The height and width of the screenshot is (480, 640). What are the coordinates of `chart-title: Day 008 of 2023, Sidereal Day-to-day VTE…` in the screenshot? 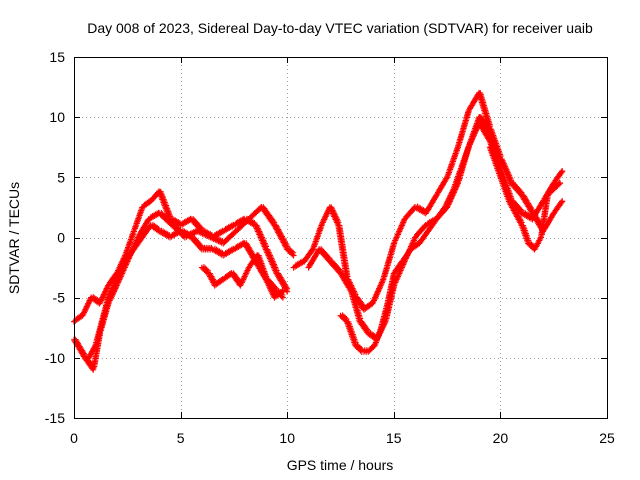 It's located at (340, 28).